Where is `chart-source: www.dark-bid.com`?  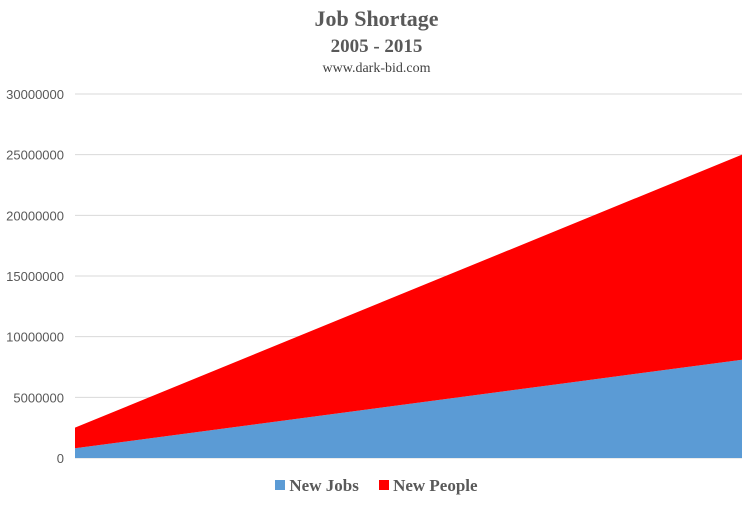 chart-source: www.dark-bid.com is located at coordinates (376, 68).